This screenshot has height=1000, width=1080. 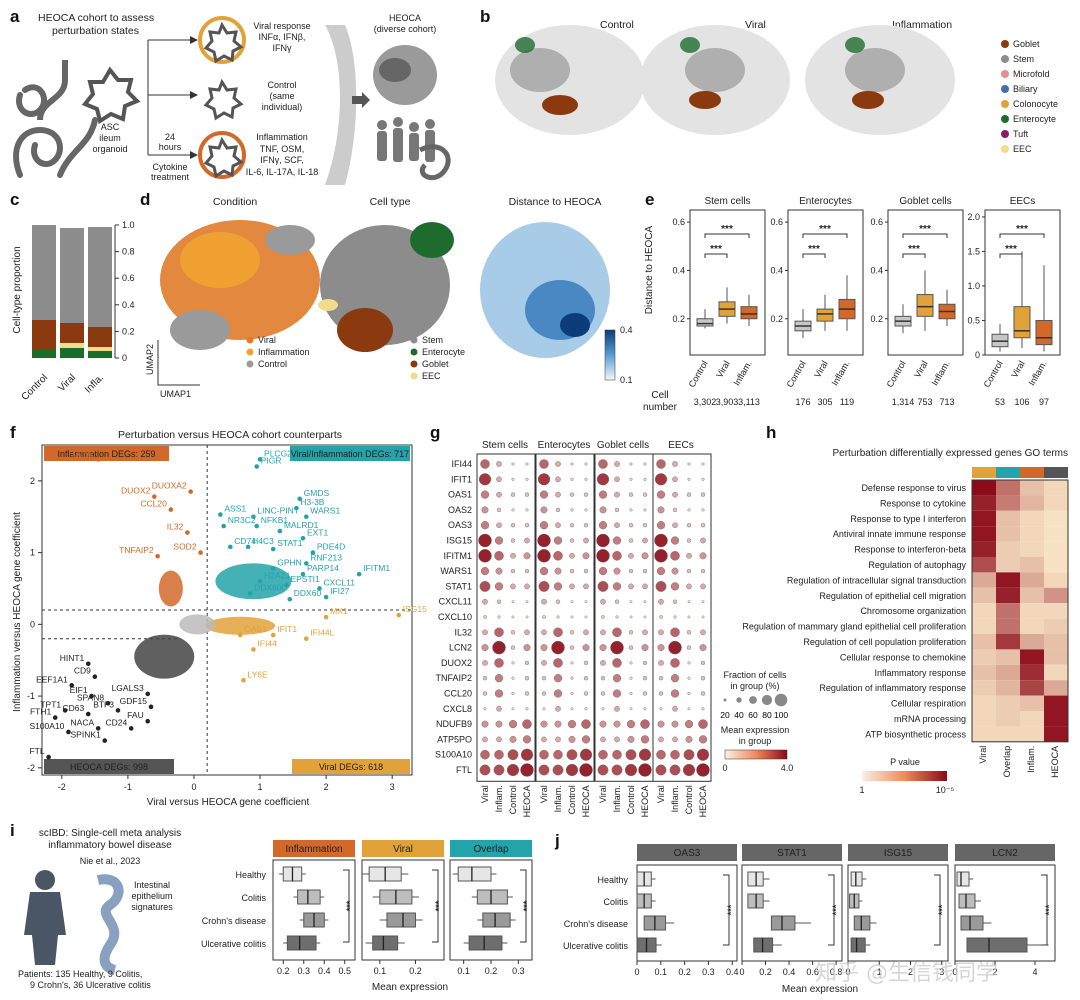 I want to click on gene-point-btf3, so click(x=118, y=710).